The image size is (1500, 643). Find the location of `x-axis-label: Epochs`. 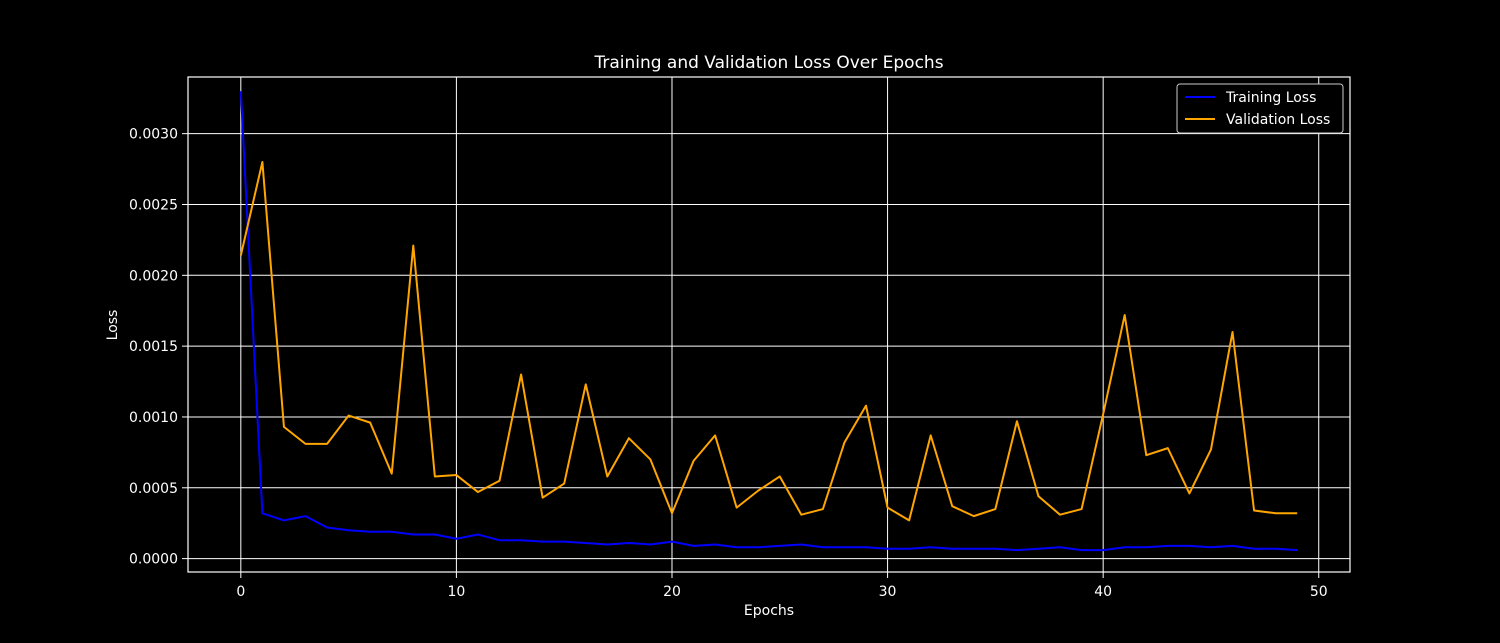

x-axis-label: Epochs is located at coordinates (769, 611).